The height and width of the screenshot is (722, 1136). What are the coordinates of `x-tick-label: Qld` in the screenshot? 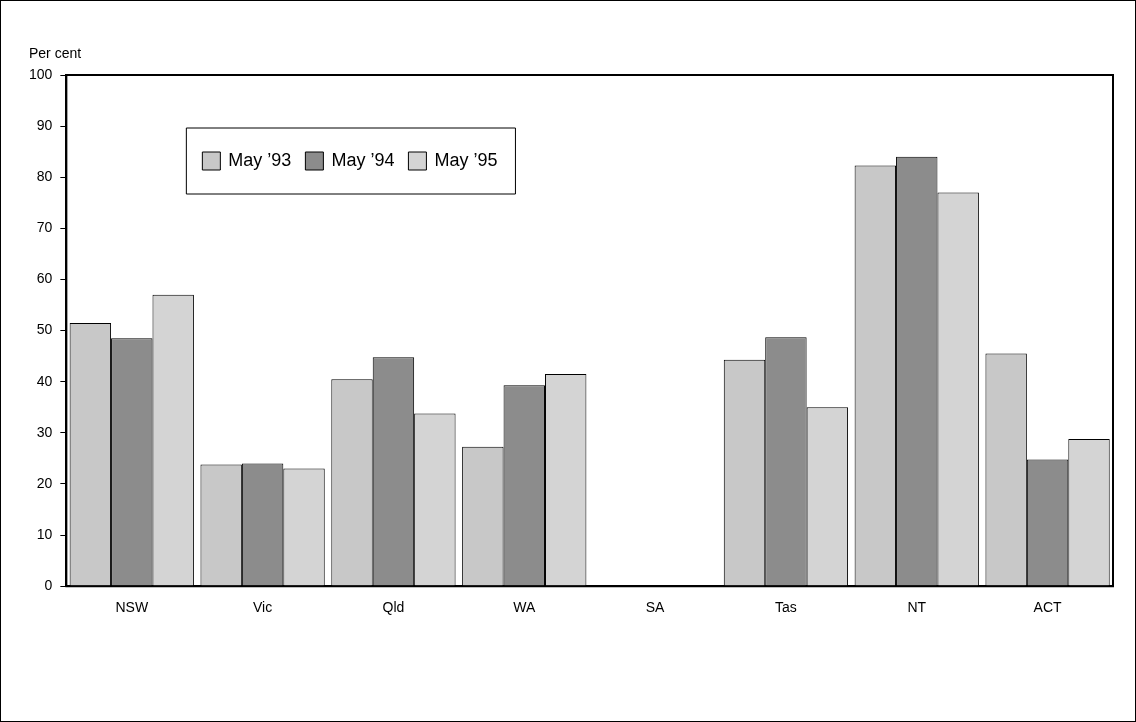 It's located at (393, 607).